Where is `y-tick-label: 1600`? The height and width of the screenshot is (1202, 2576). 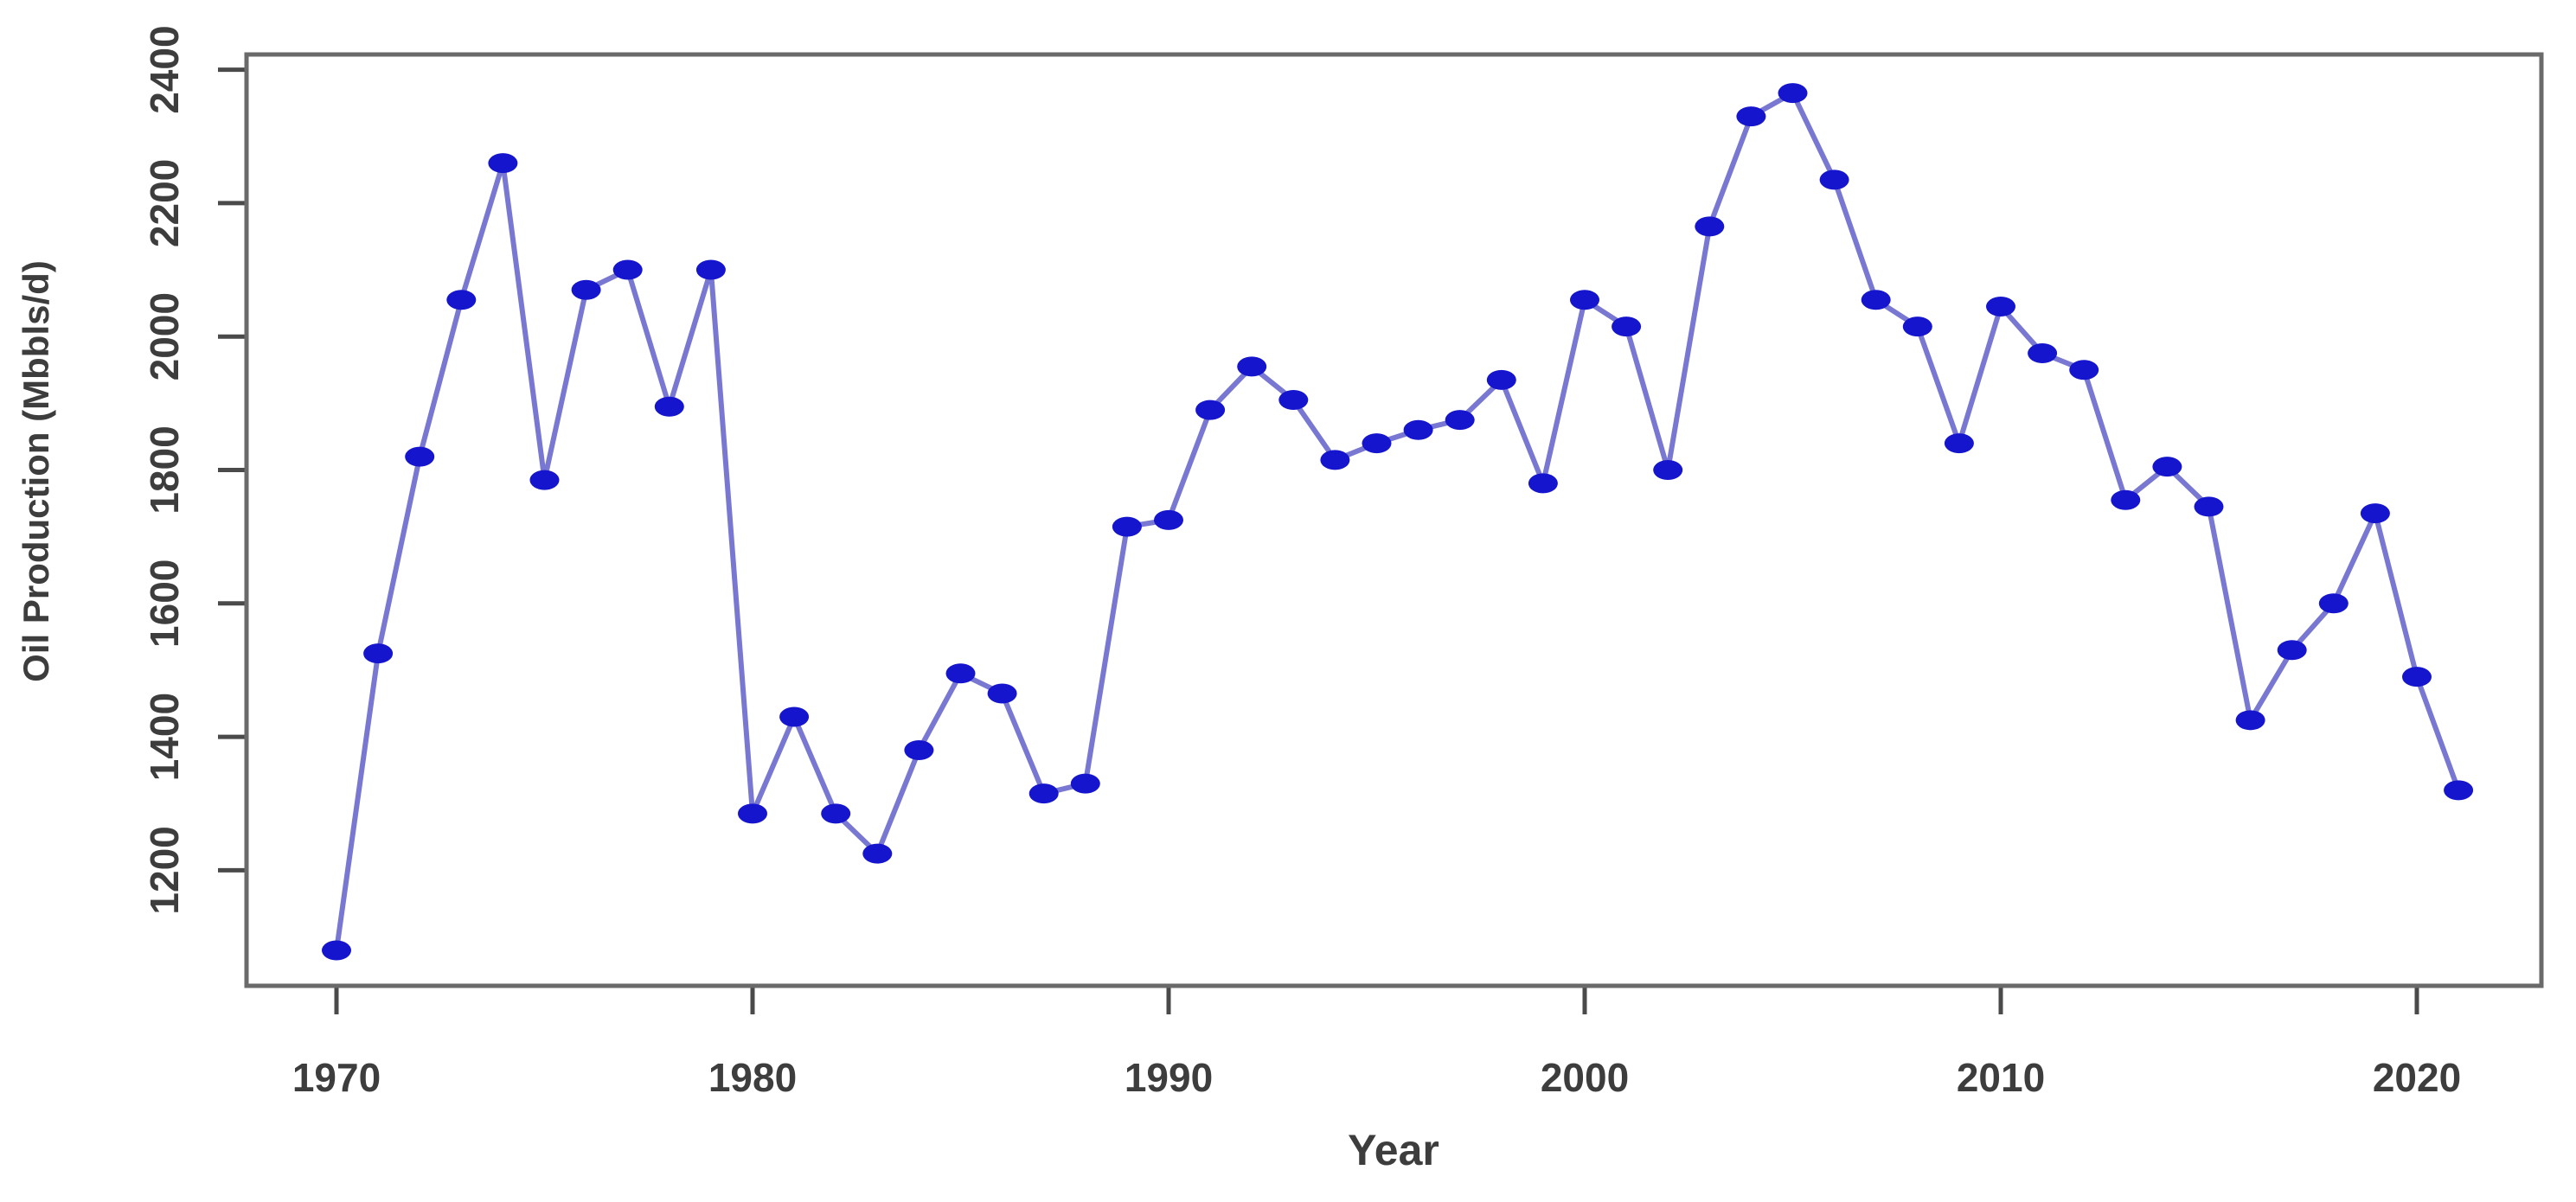 y-tick-label: 1600 is located at coordinates (164, 604).